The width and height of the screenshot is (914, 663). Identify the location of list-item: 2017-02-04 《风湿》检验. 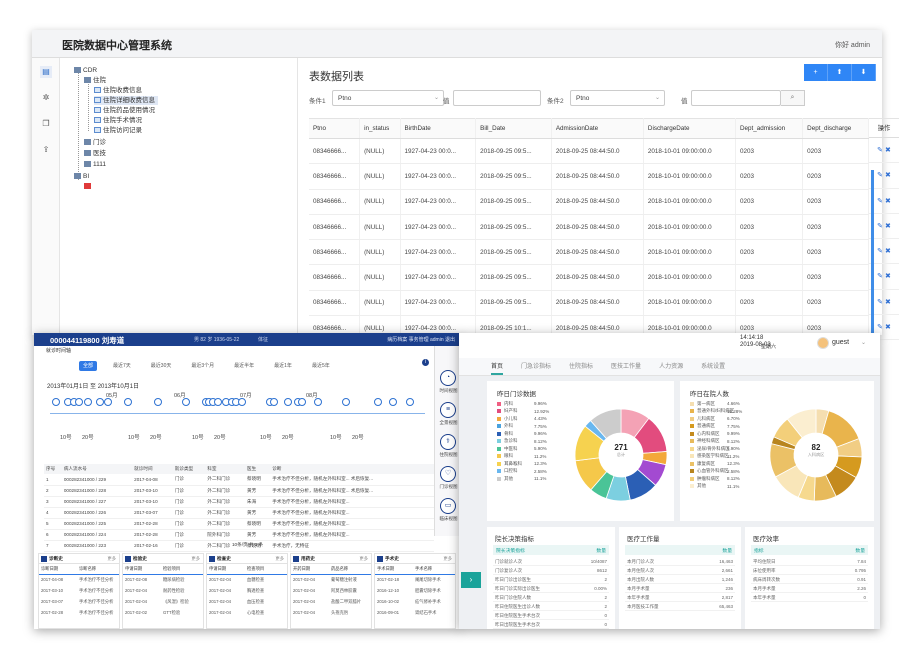
(163, 602).